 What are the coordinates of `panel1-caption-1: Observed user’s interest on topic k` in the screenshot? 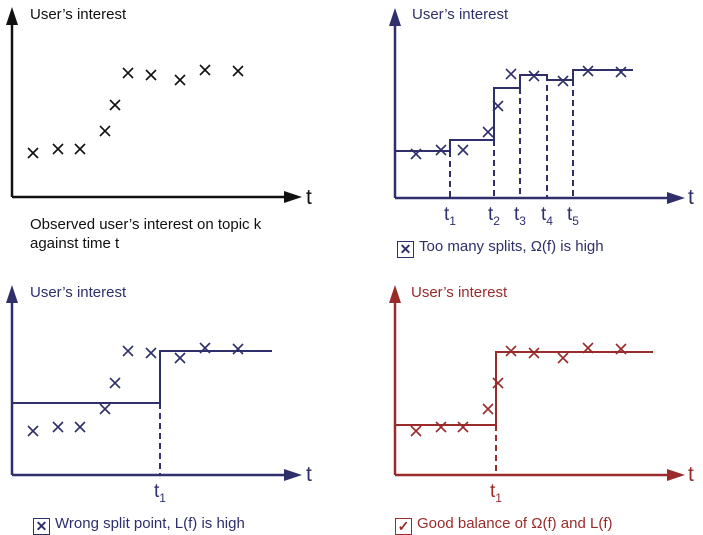 It's located at (146, 224).